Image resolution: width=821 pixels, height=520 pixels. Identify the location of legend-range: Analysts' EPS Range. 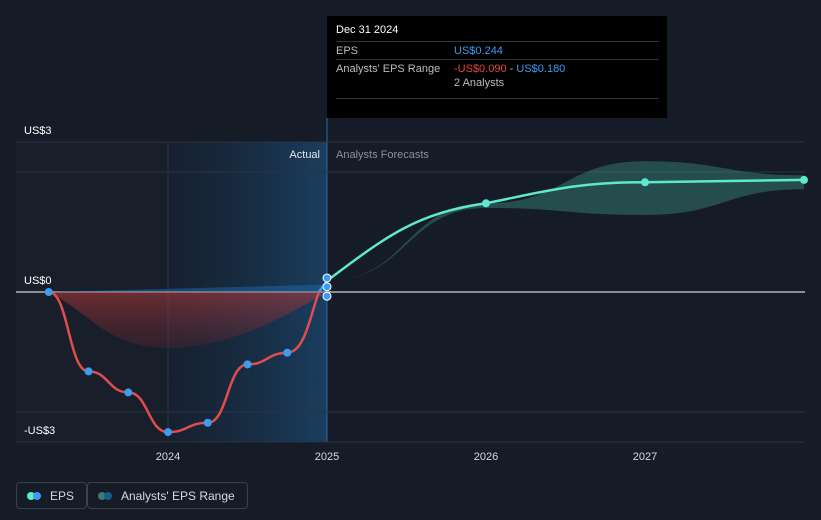
(167, 495).